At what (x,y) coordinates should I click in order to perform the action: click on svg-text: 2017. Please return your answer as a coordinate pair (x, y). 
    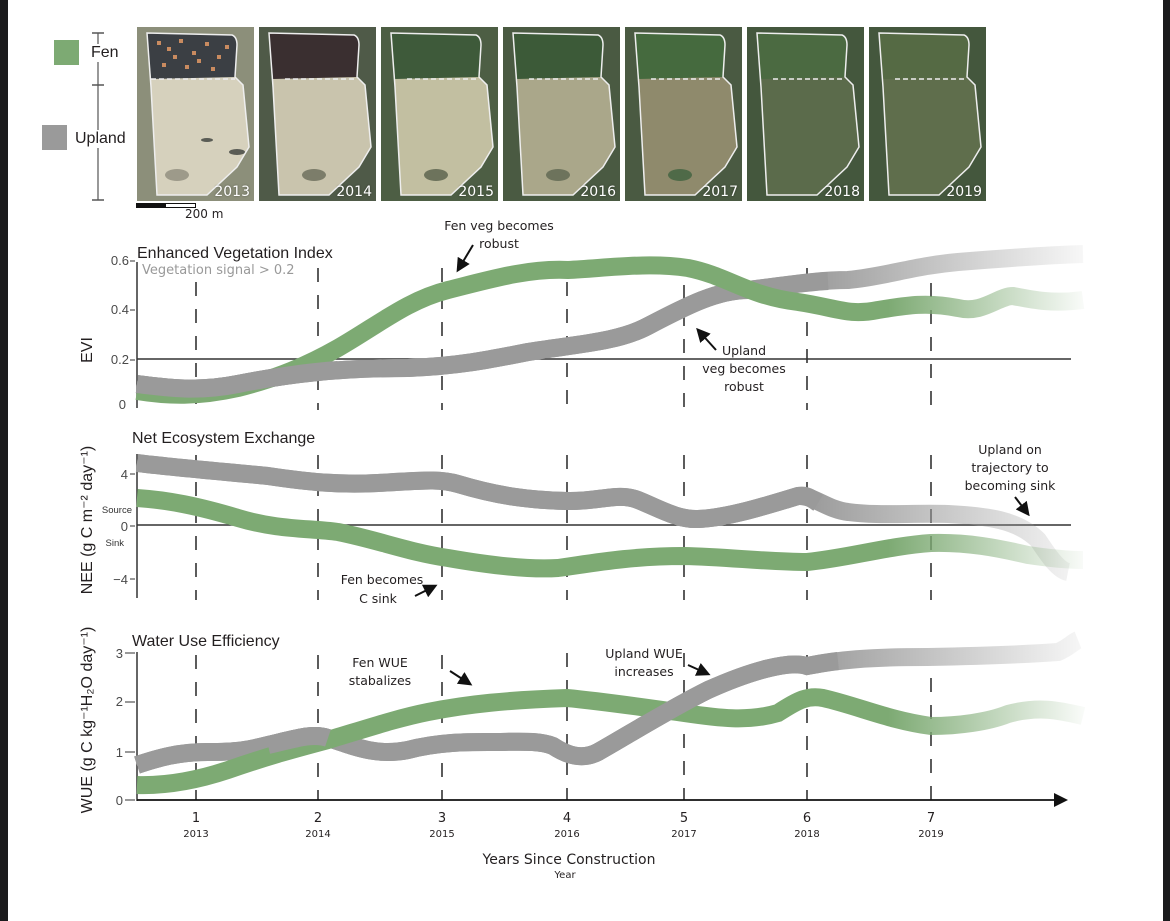
    Looking at the image, I should click on (683, 834).